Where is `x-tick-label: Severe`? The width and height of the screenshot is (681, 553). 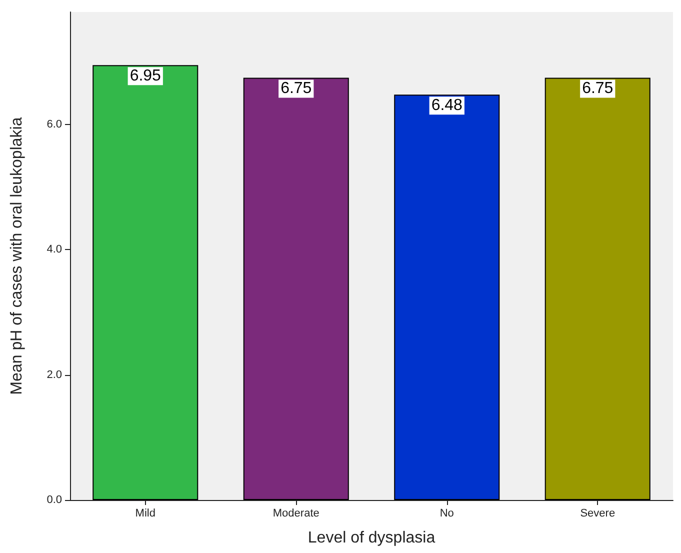 x-tick-label: Severe is located at coordinates (598, 514).